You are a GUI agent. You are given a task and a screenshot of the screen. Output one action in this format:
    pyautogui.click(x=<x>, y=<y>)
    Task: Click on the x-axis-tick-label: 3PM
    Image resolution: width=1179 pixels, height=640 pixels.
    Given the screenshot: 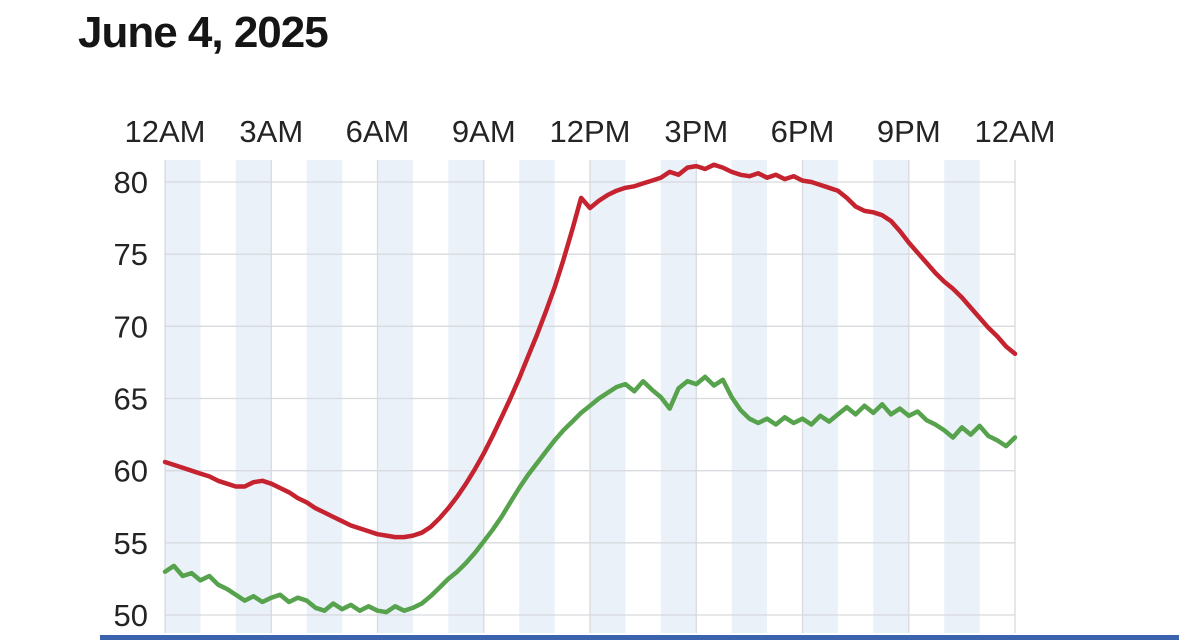 What is the action you would take?
    pyautogui.click(x=696, y=131)
    